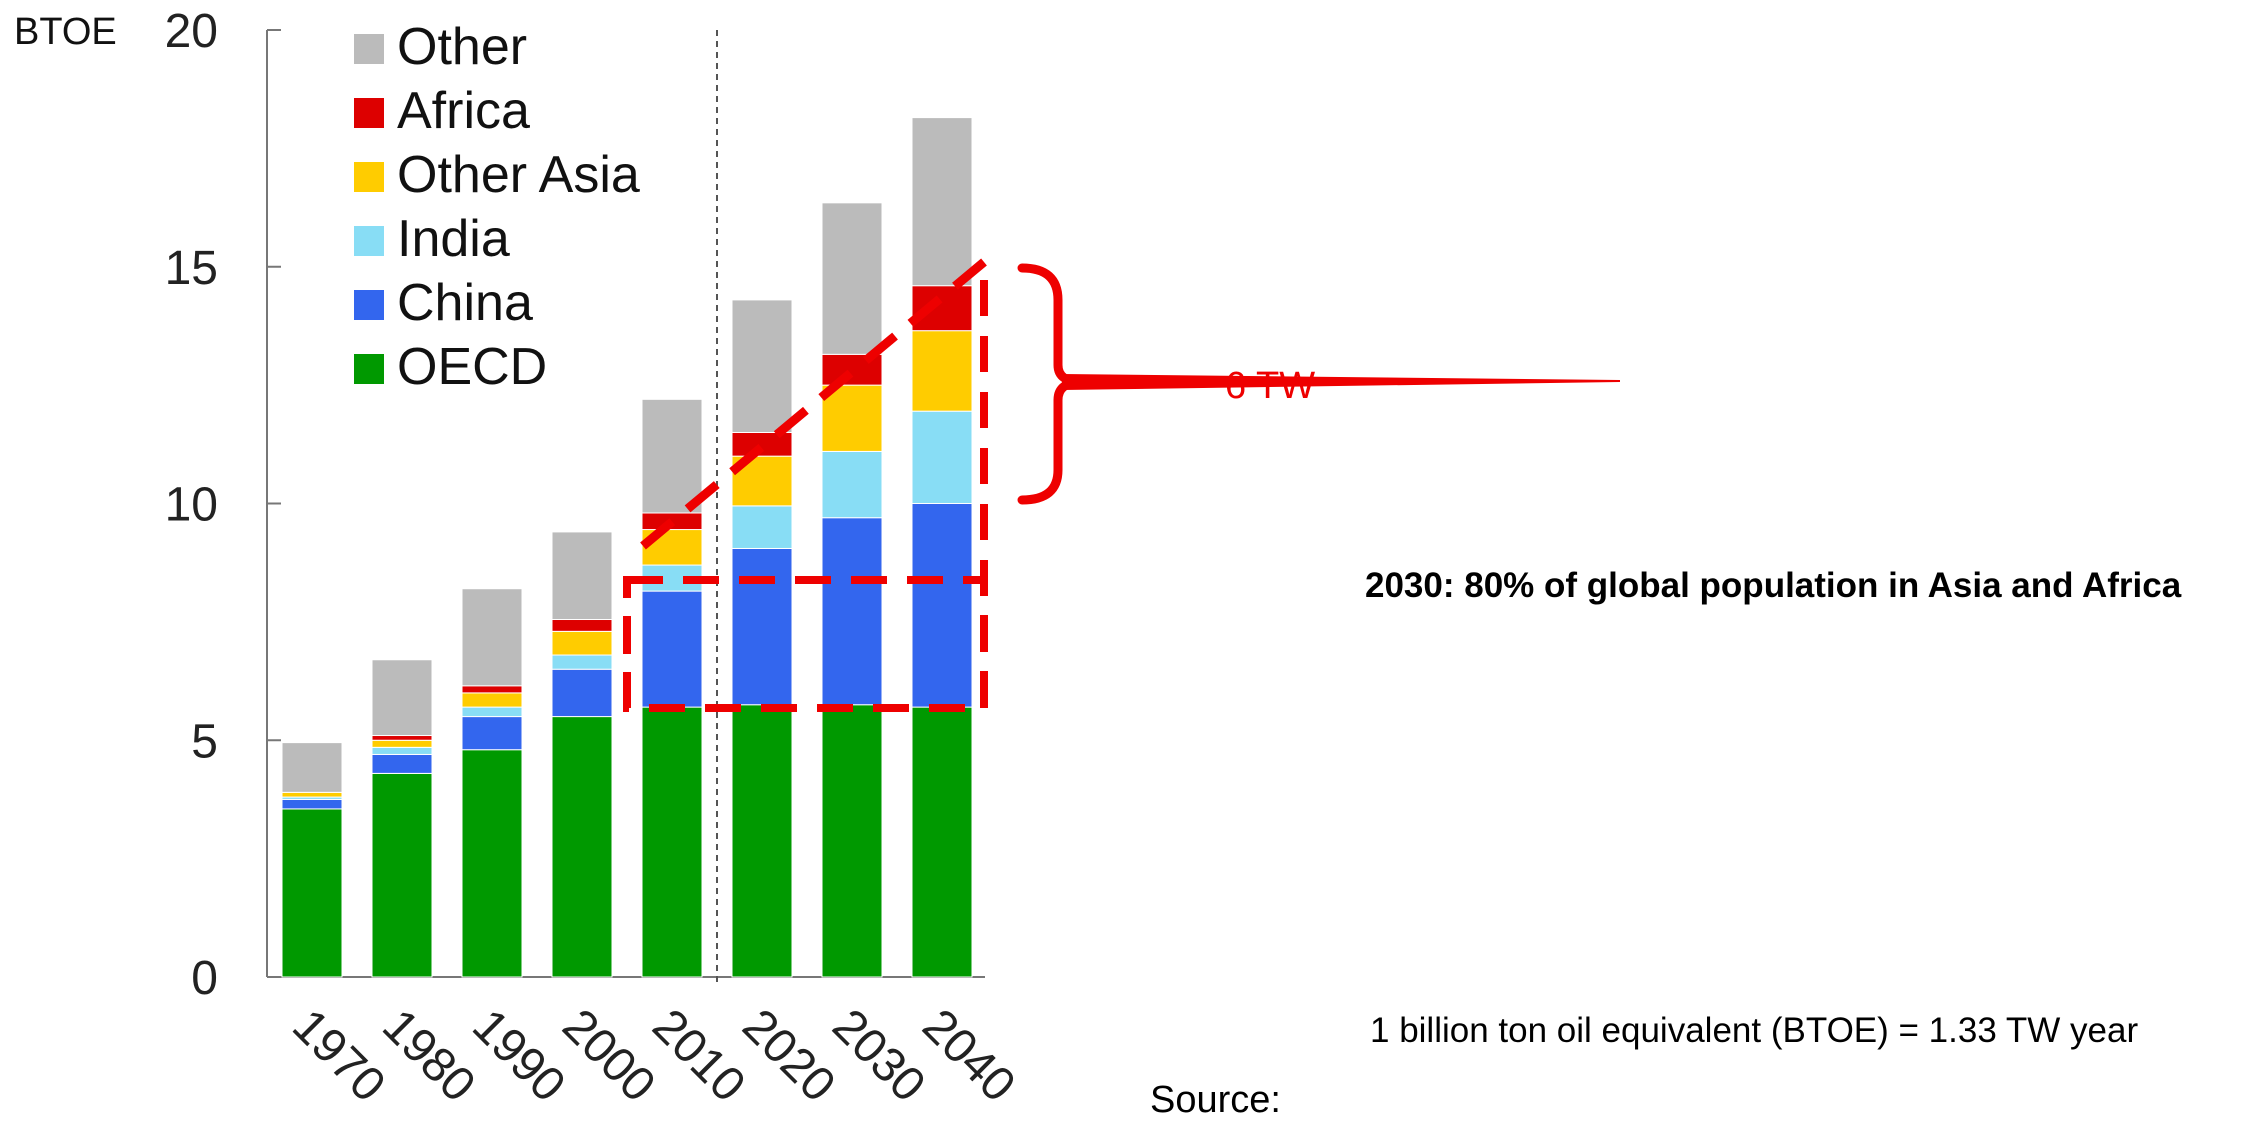  Describe the element at coordinates (672, 842) in the screenshot. I see `bar-segment-oecd-2010` at that location.